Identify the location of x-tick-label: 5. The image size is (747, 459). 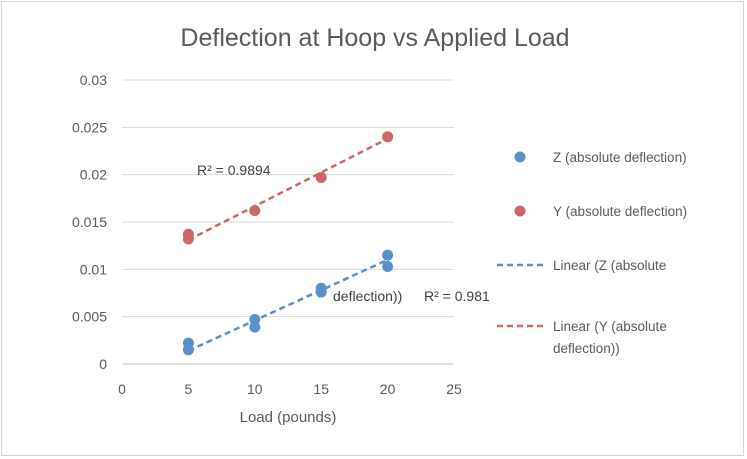
(189, 389).